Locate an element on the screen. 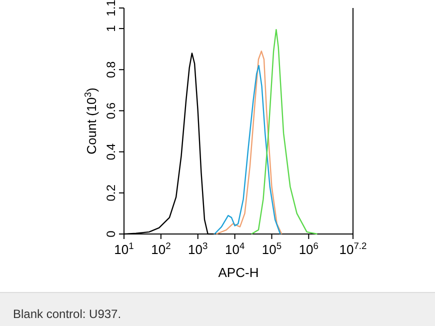 This screenshot has height=326, width=435. y-tick-label: 1.1 is located at coordinates (111, 8).